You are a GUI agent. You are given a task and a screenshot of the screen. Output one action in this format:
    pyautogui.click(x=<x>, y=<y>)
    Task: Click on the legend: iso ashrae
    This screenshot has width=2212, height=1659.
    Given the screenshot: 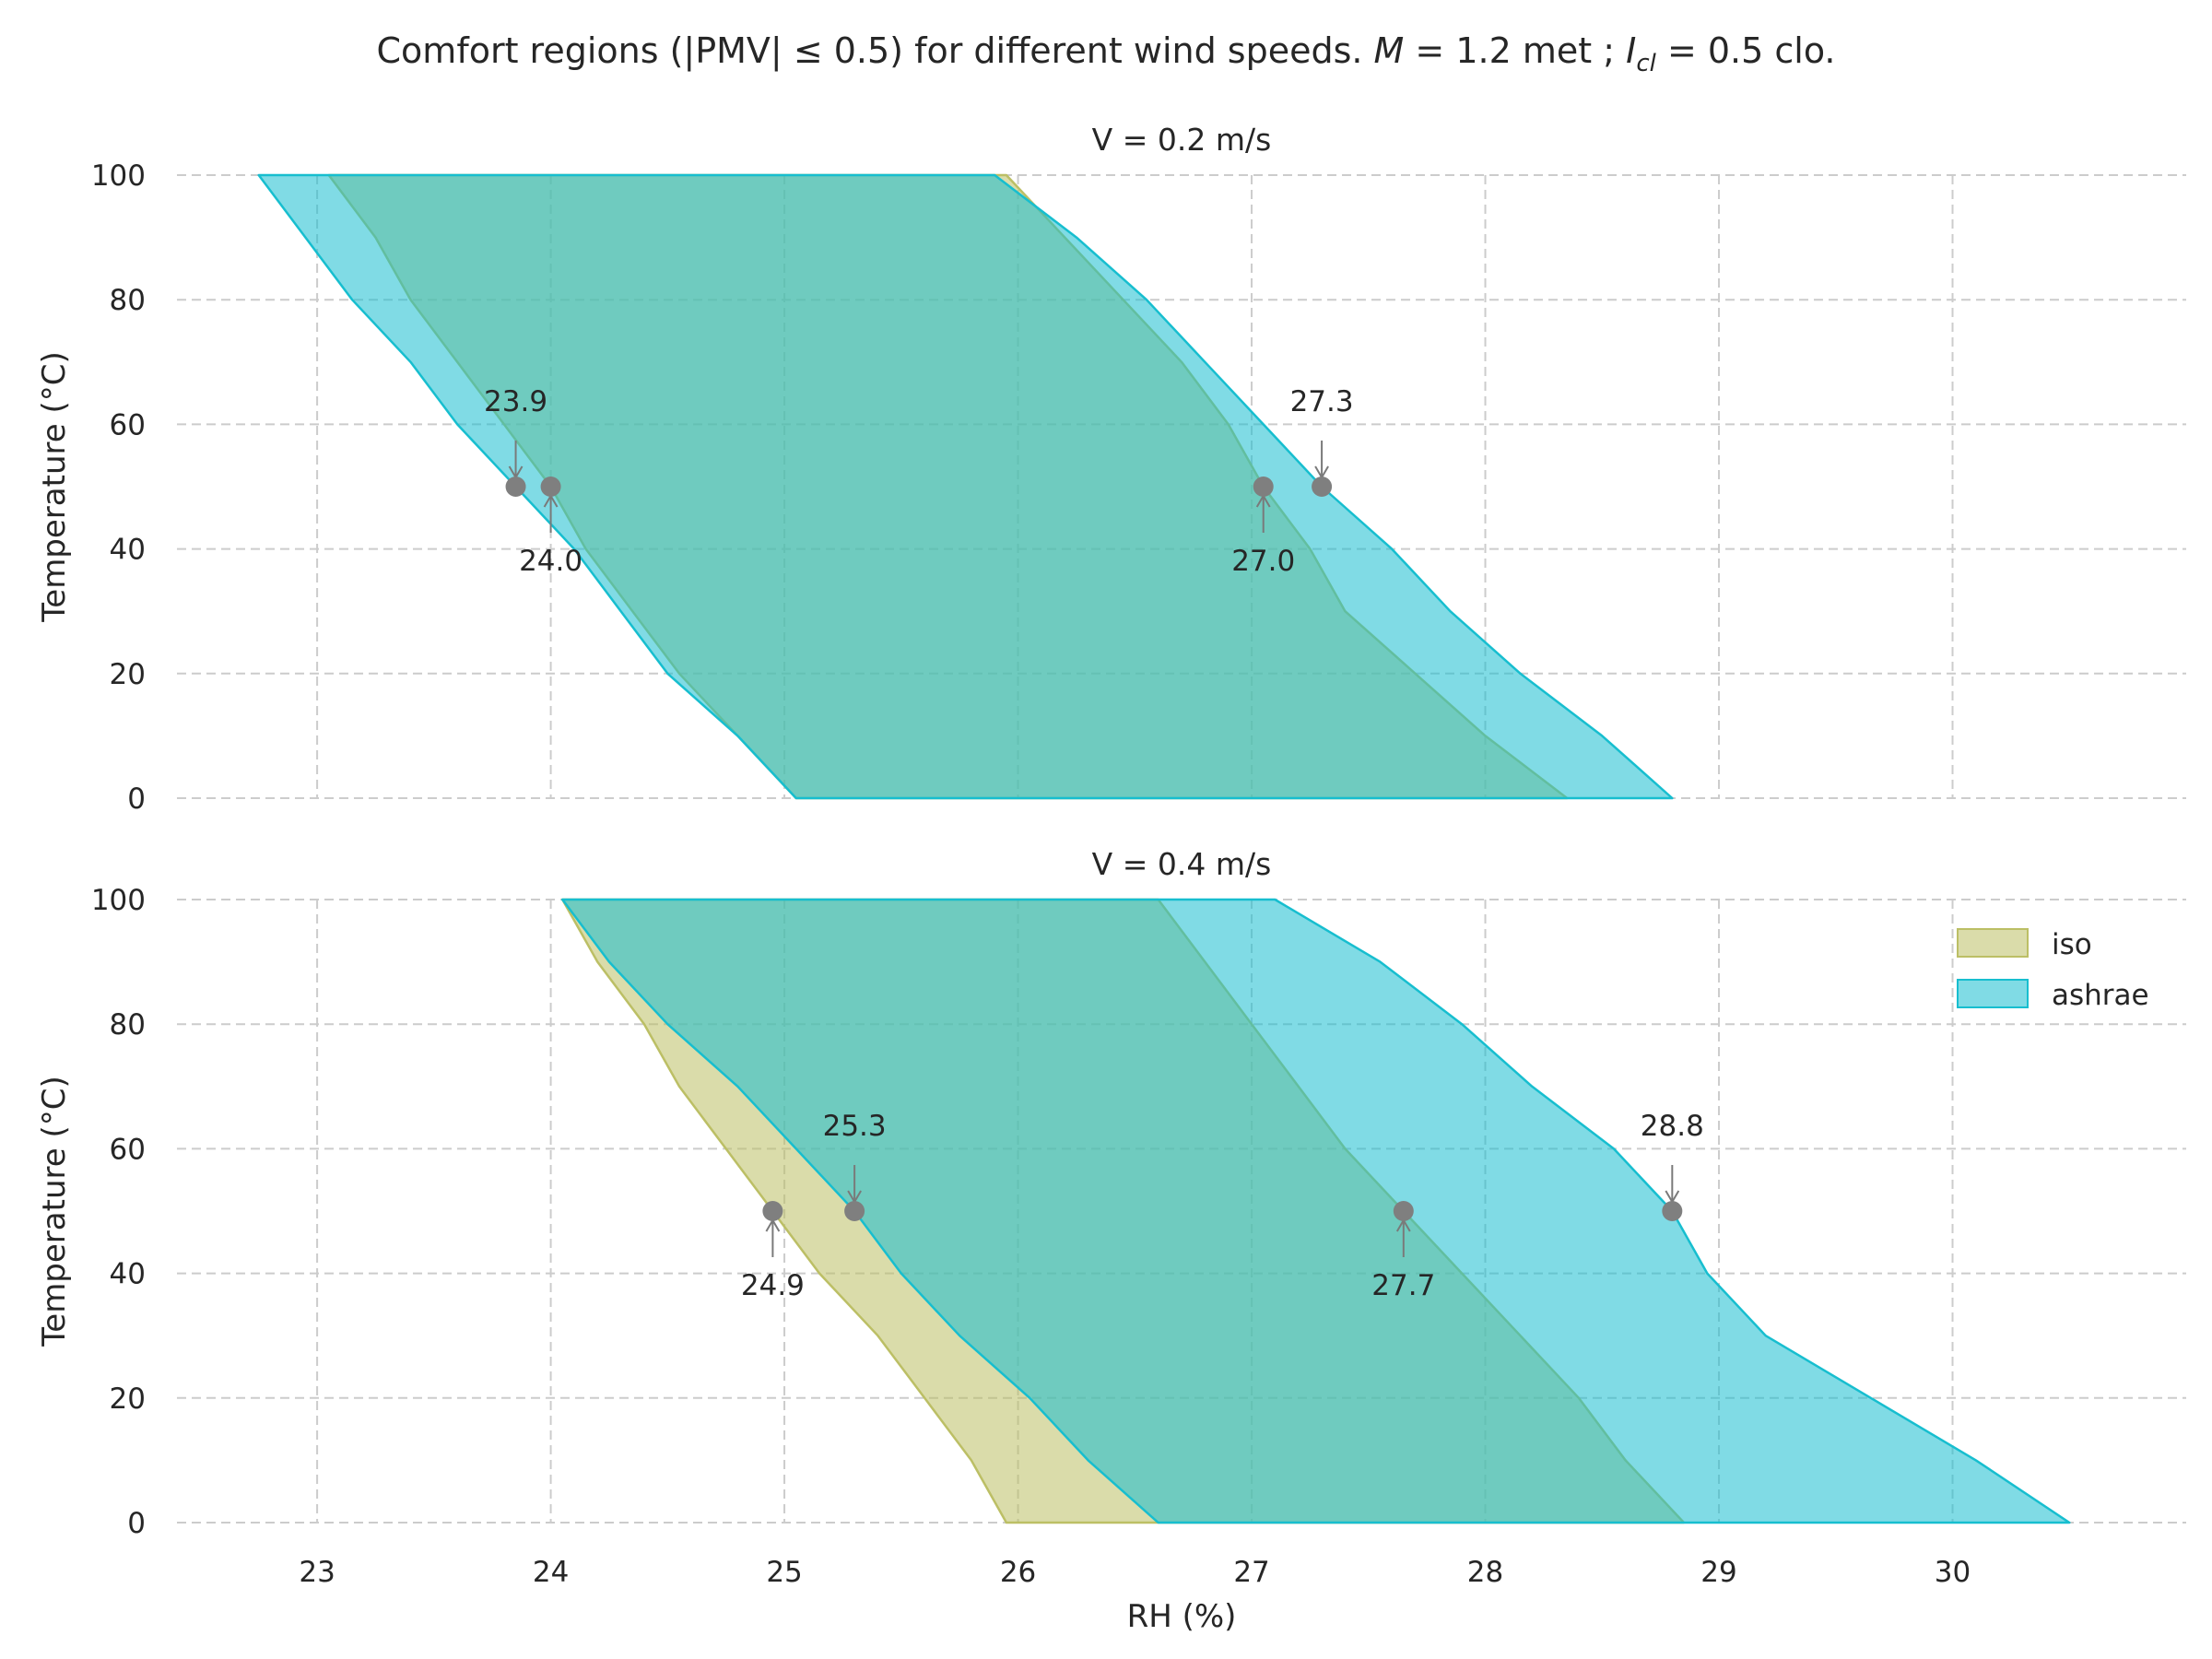 What is the action you would take?
    pyautogui.click(x=2053, y=970)
    